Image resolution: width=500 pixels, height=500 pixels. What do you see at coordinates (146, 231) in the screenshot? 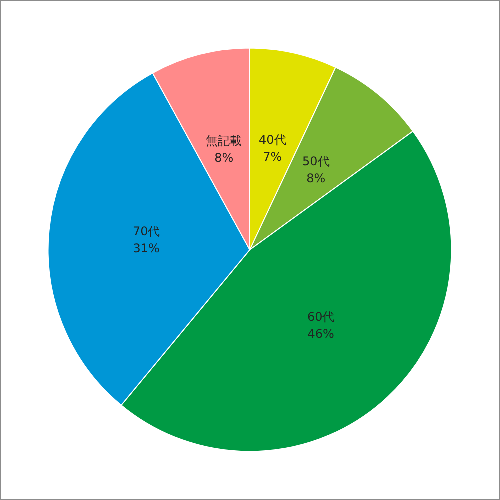
I see `slice-label: 70代` at bounding box center [146, 231].